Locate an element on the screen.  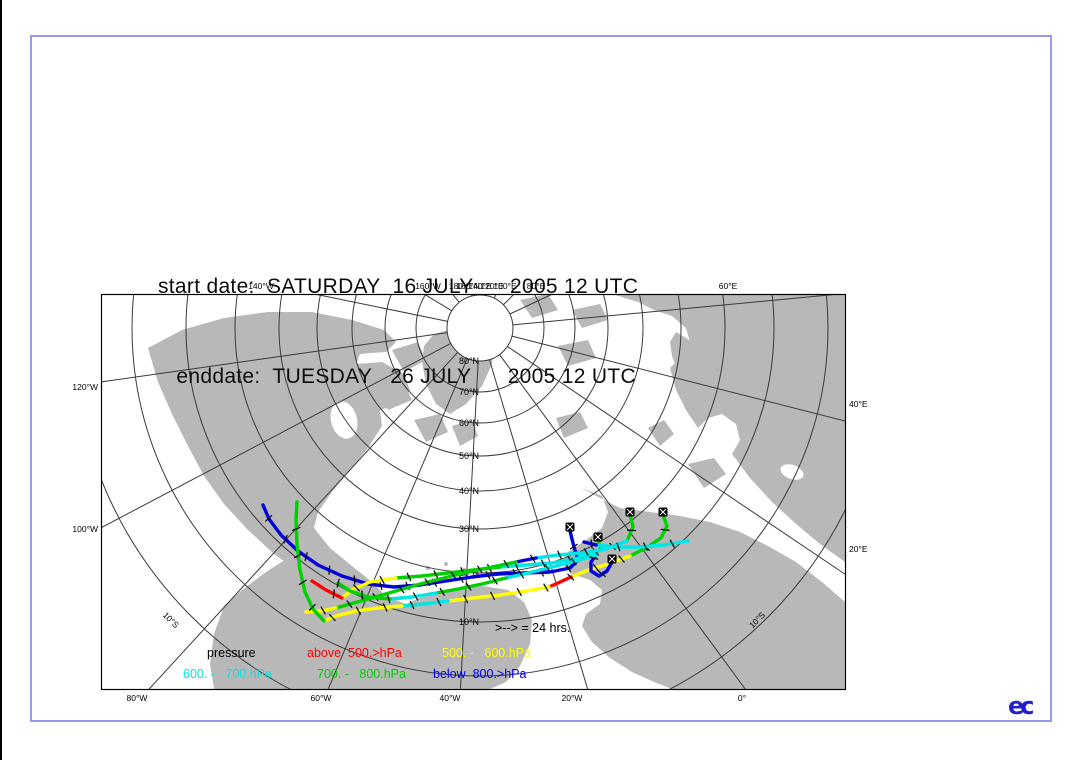
landmass-north-america is located at coordinates (279, 459).